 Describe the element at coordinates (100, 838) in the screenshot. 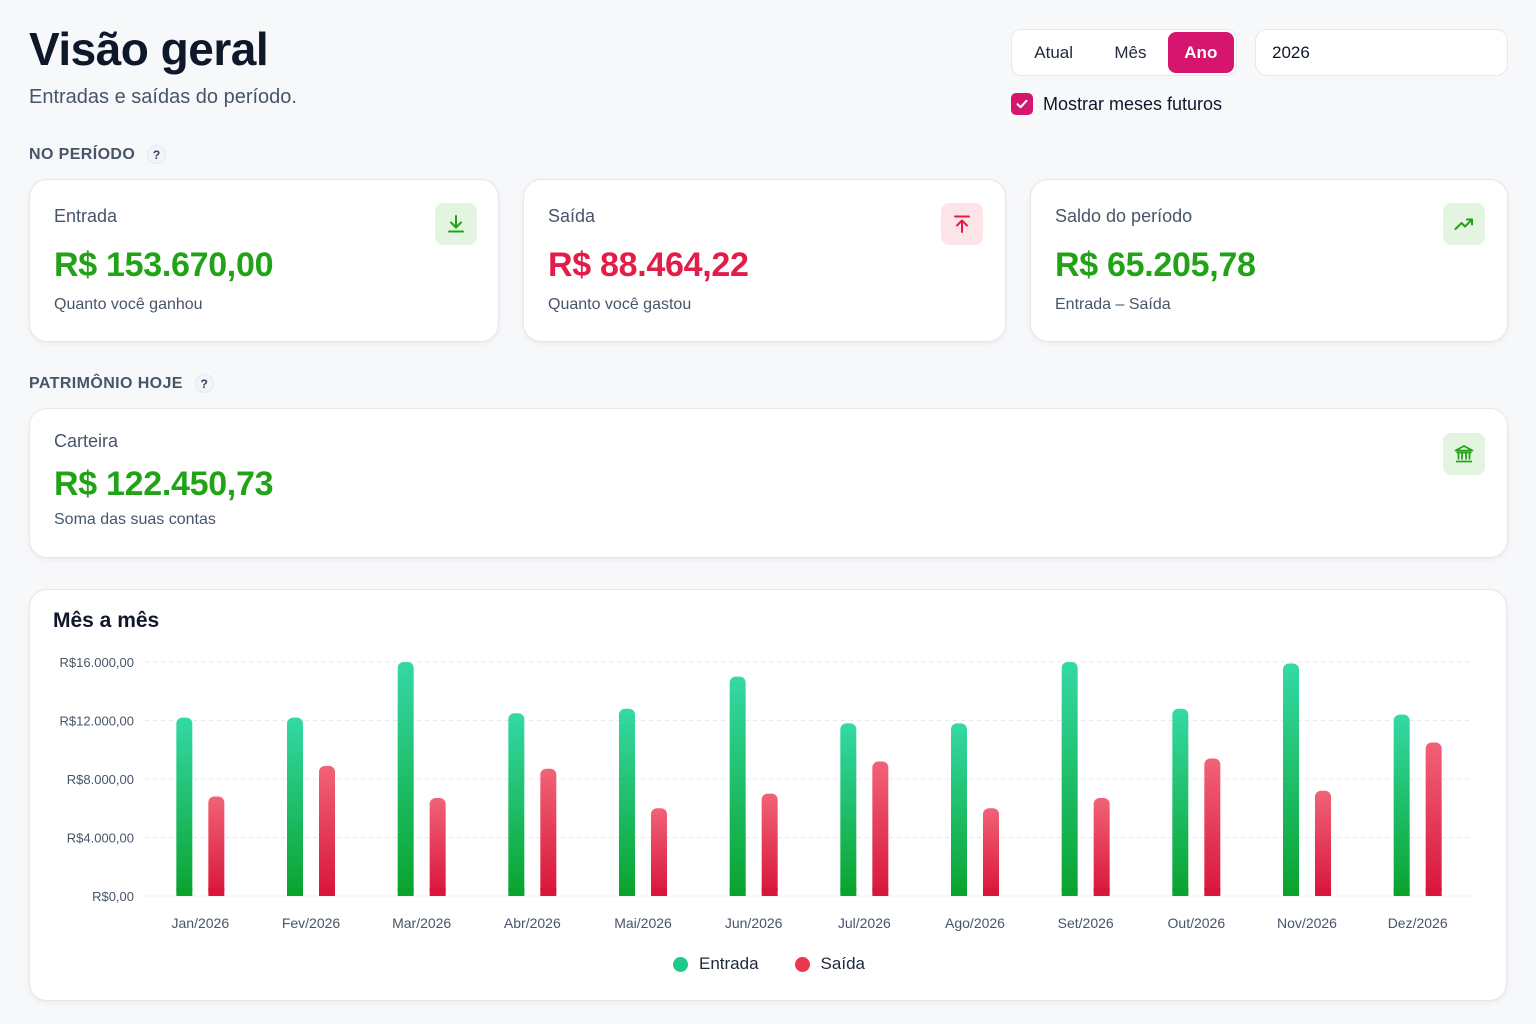

I see `y-tick-label: R$4.000,00` at that location.